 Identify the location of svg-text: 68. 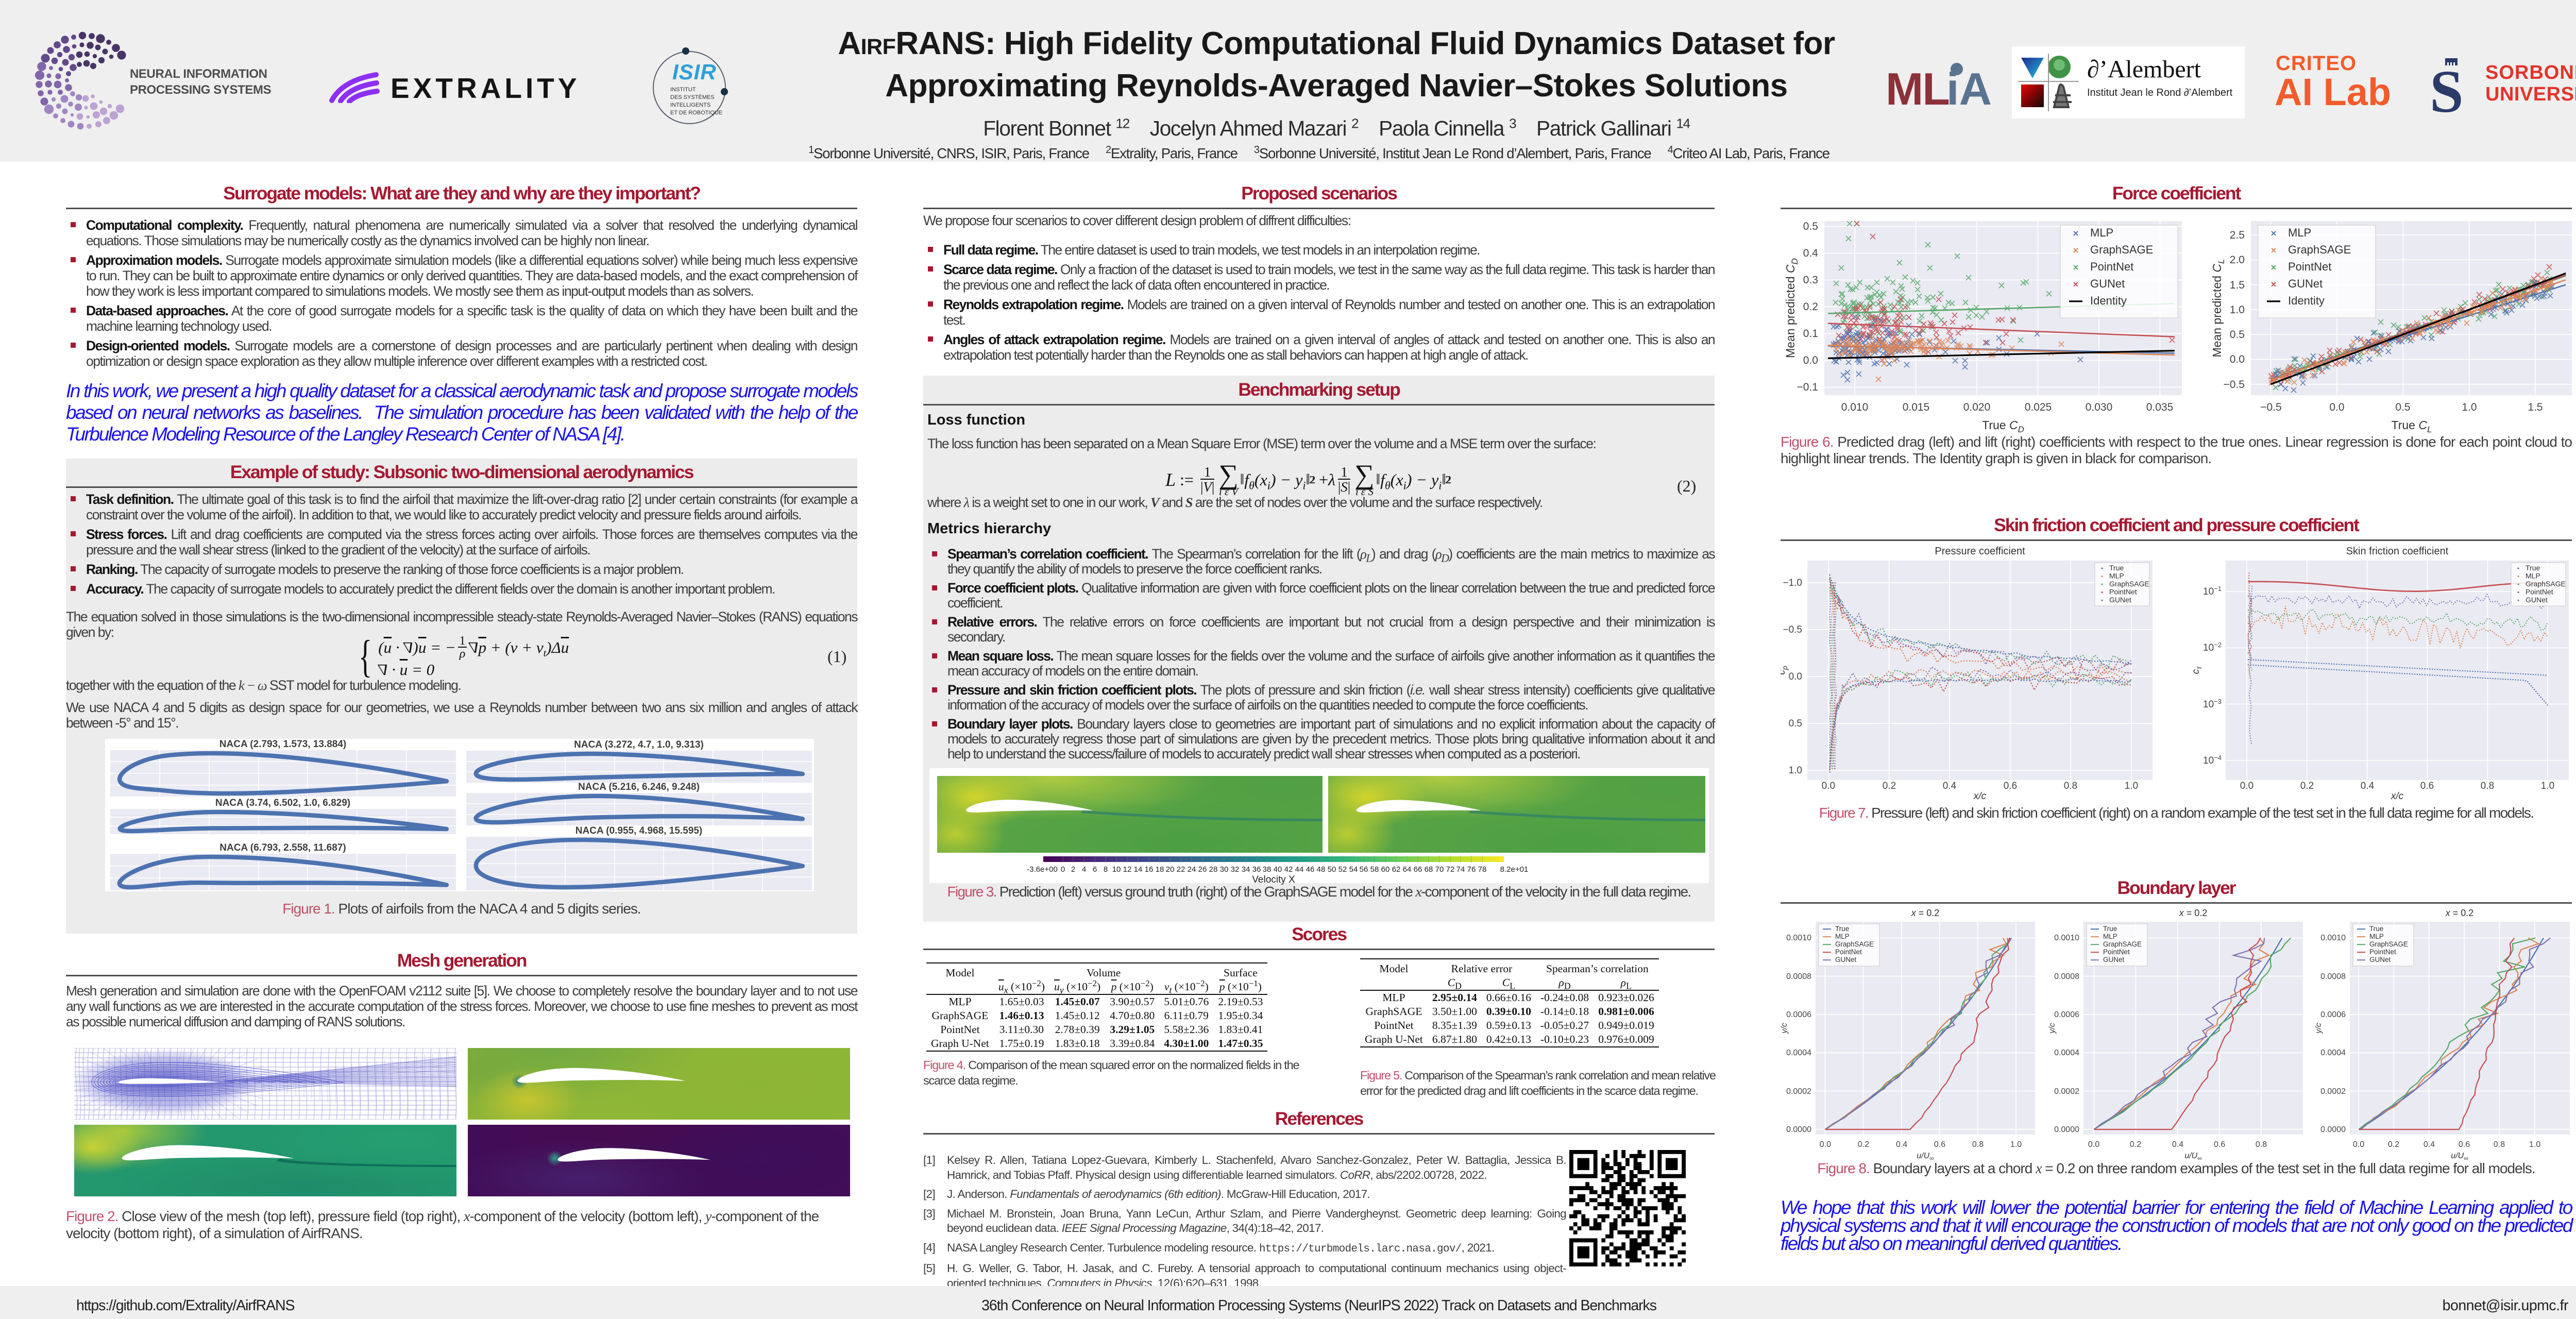
(1429, 869).